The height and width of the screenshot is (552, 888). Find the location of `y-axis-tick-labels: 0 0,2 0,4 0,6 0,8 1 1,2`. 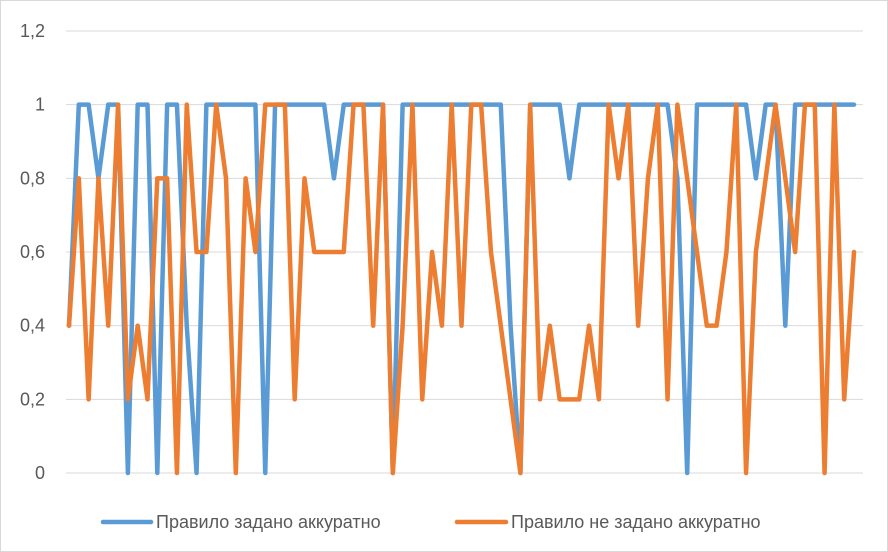

y-axis-tick-labels: 0 0,2 0,4 0,6 0,8 1 1,2 is located at coordinates (32, 252).